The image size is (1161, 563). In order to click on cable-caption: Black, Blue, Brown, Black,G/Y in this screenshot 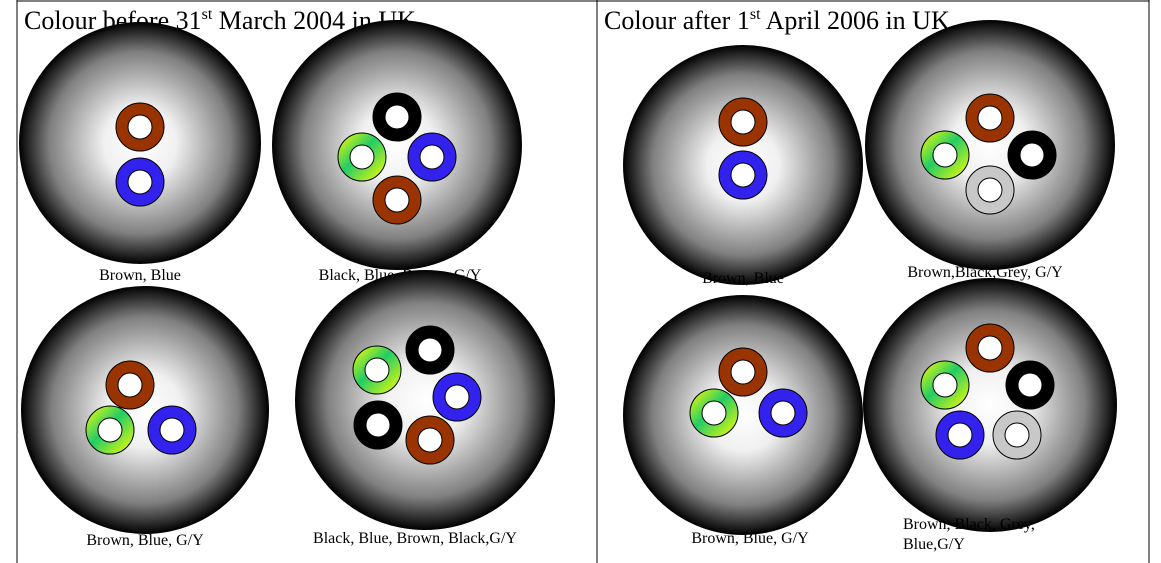, I will do `click(415, 538)`.